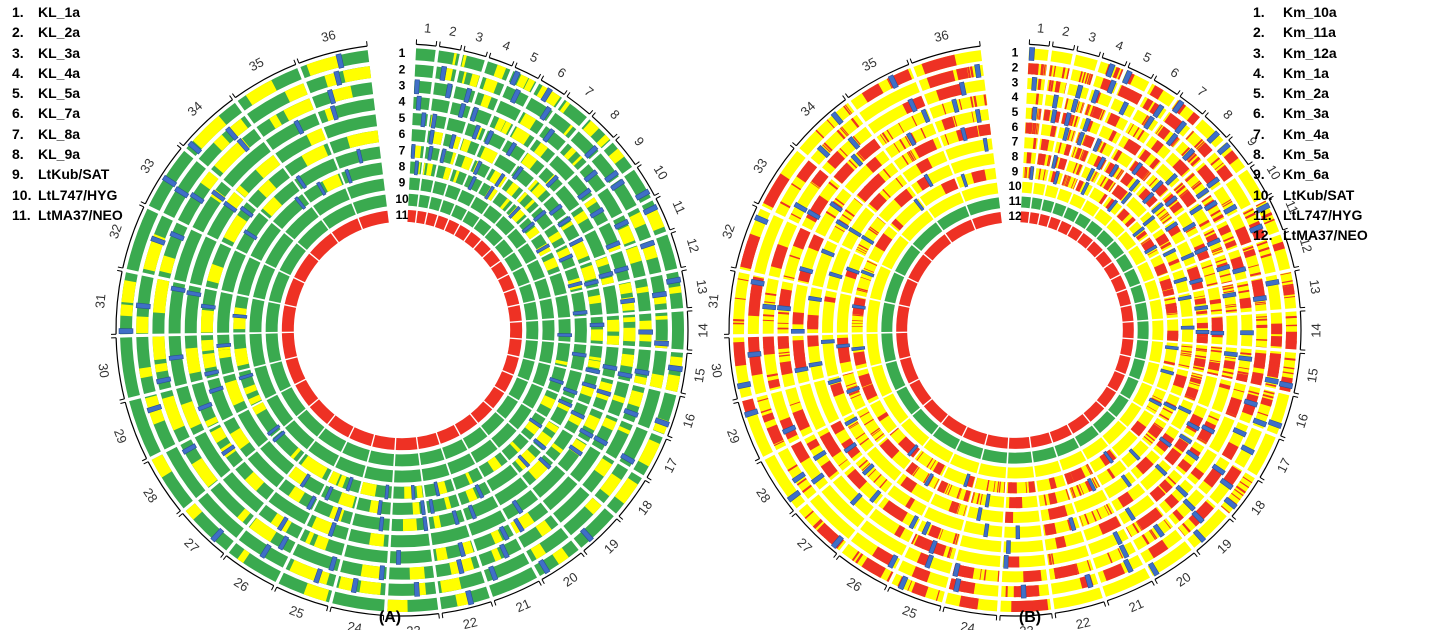  Describe the element at coordinates (522, 606) in the screenshot. I see `chromosome-label: 21` at that location.